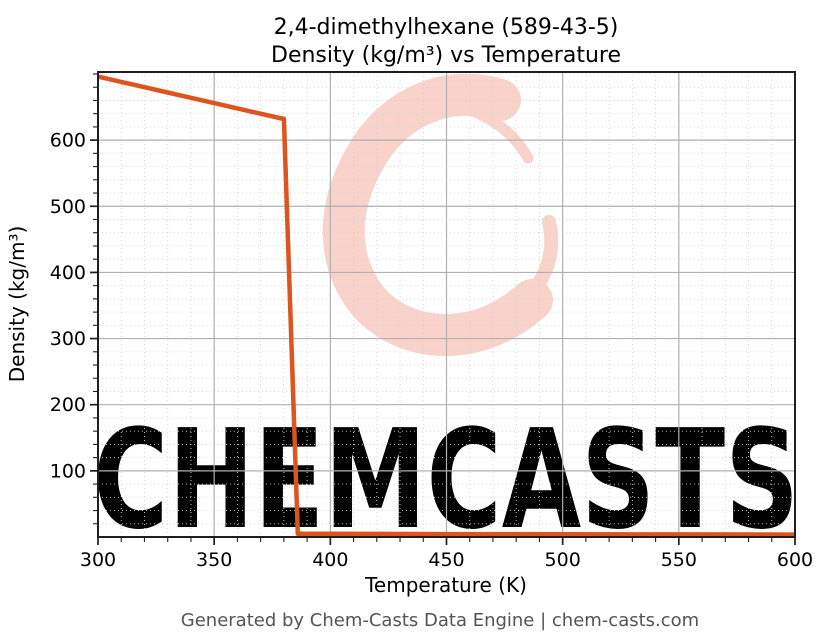 The width and height of the screenshot is (830, 644). I want to click on x-axis-label: Temperature (K), so click(445, 585).